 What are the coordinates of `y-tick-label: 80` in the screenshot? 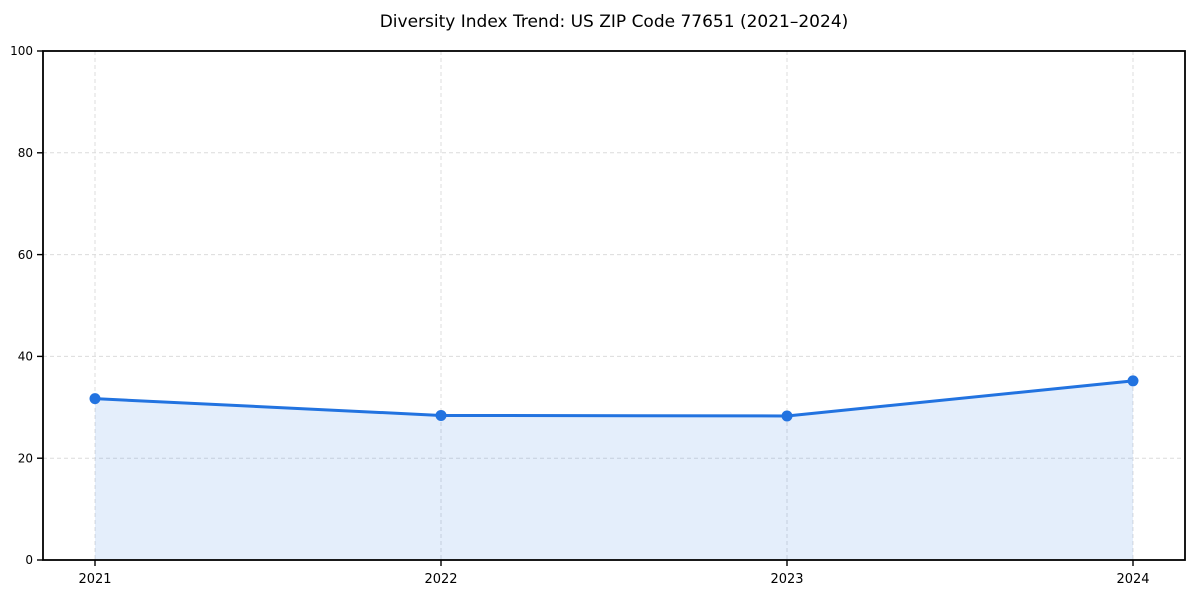 It's located at (25, 153).